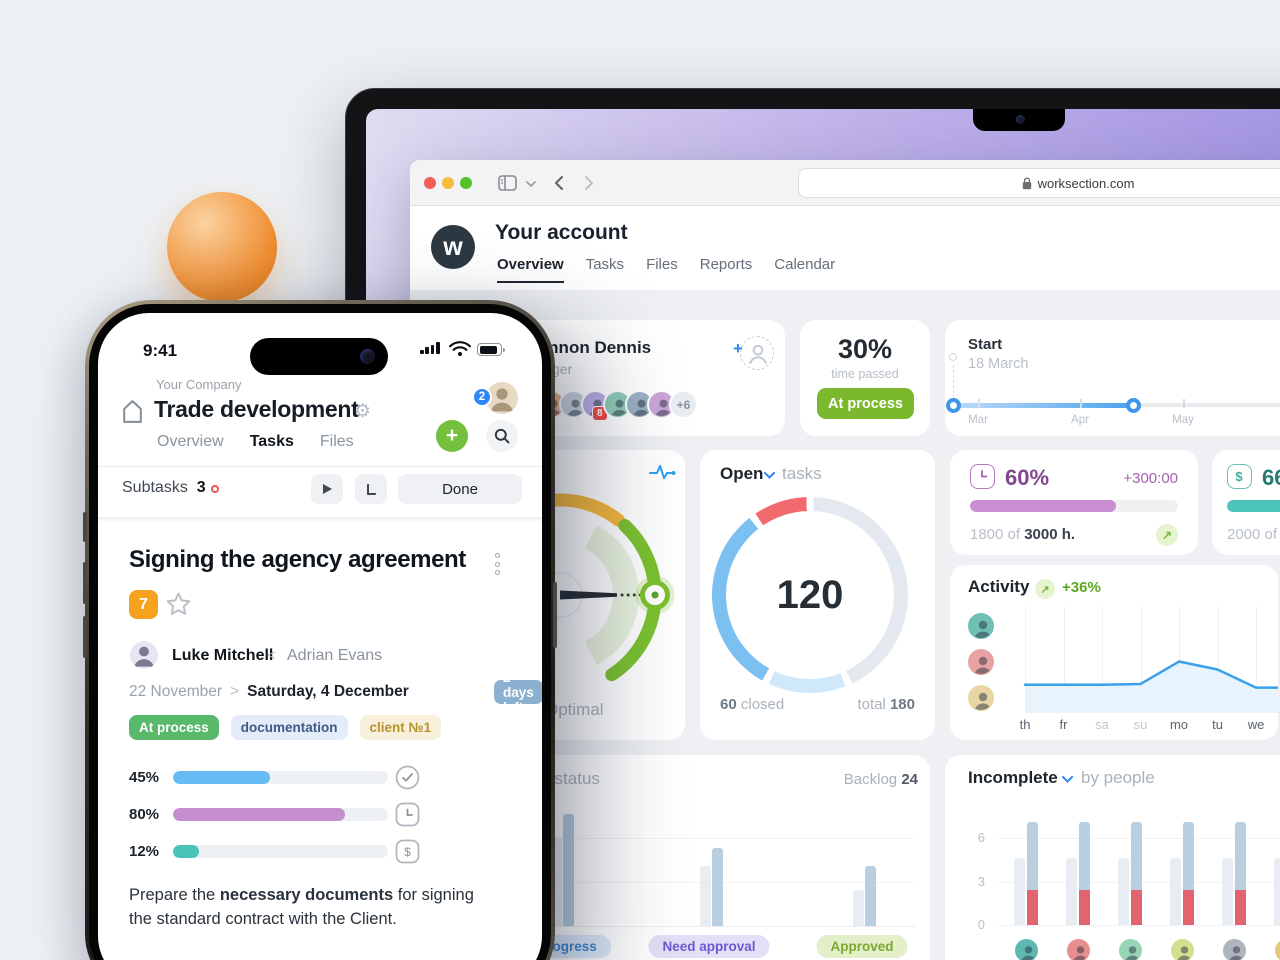  What do you see at coordinates (999, 586) in the screenshot?
I see `activity-title: Activity` at bounding box center [999, 586].